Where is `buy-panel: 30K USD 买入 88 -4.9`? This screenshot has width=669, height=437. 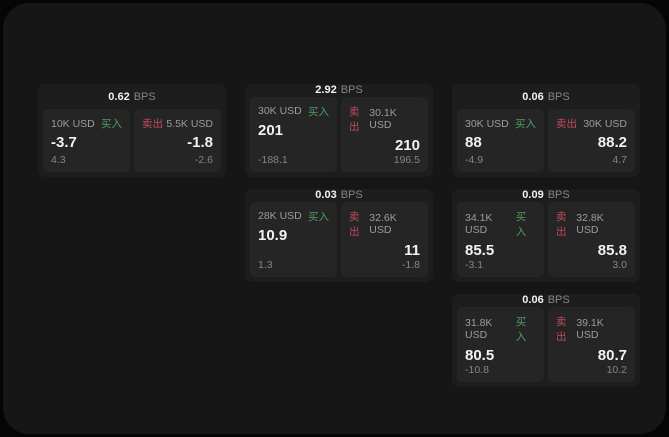
buy-panel: 30K USD 买入 88 -4.9 is located at coordinates (500, 140).